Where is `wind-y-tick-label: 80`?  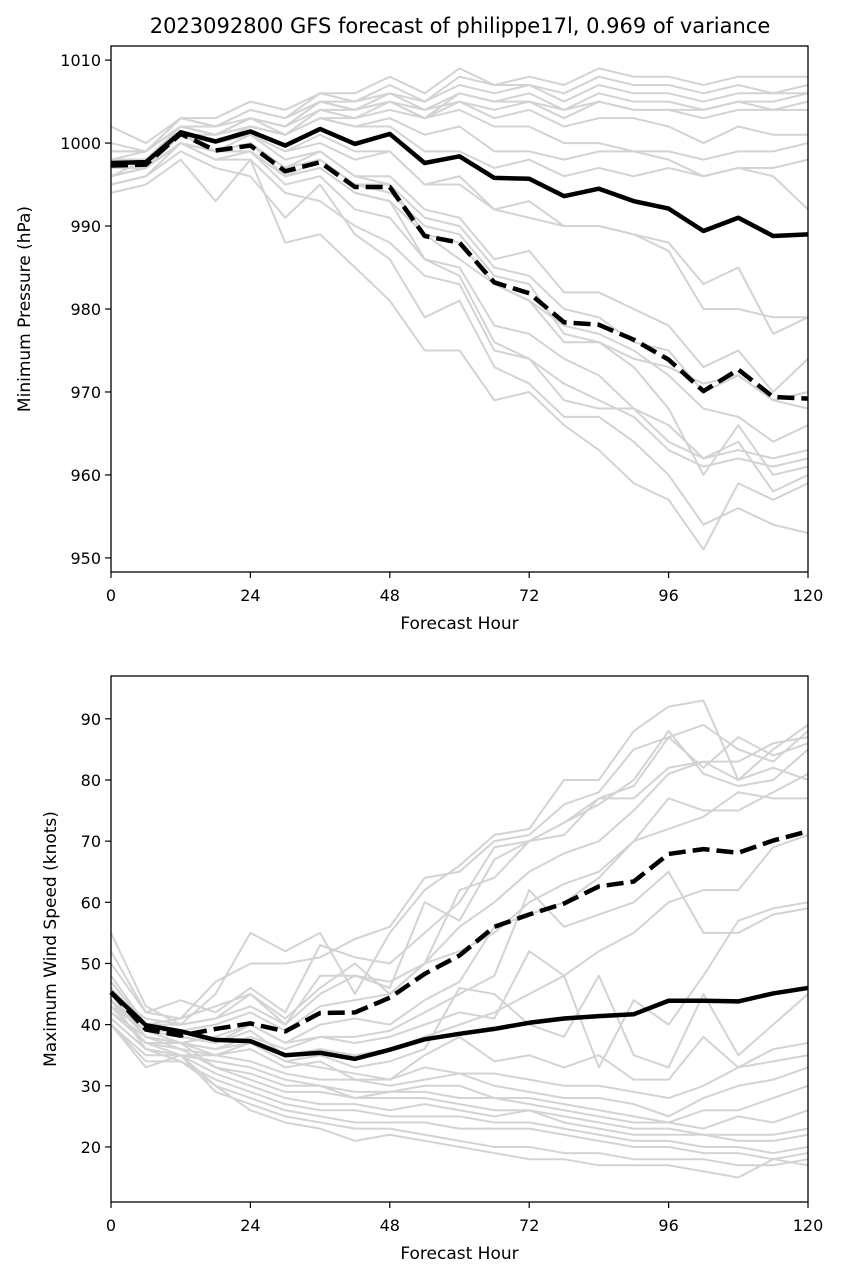
wind-y-tick-label: 80 is located at coordinates (91, 780).